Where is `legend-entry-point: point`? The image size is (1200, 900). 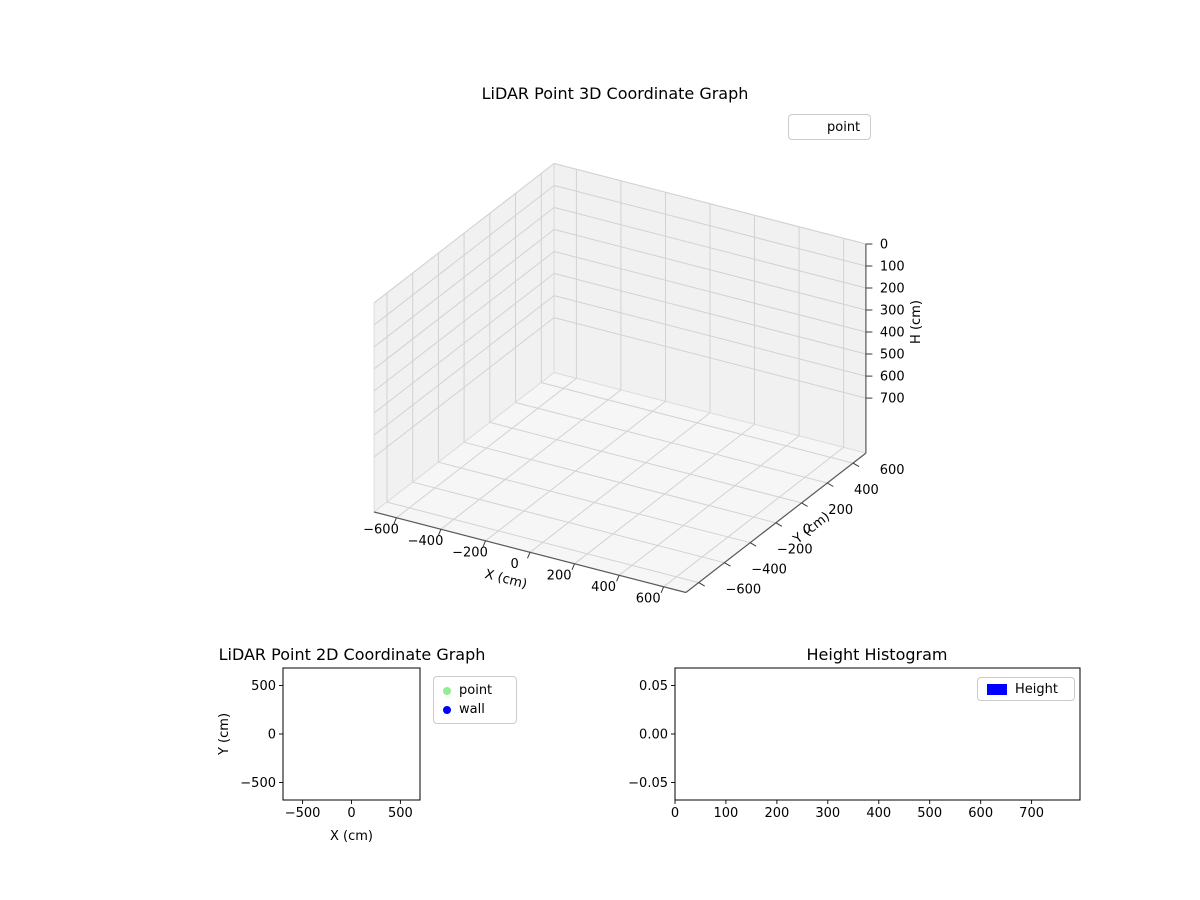 legend-entry-point: point is located at coordinates (475, 690).